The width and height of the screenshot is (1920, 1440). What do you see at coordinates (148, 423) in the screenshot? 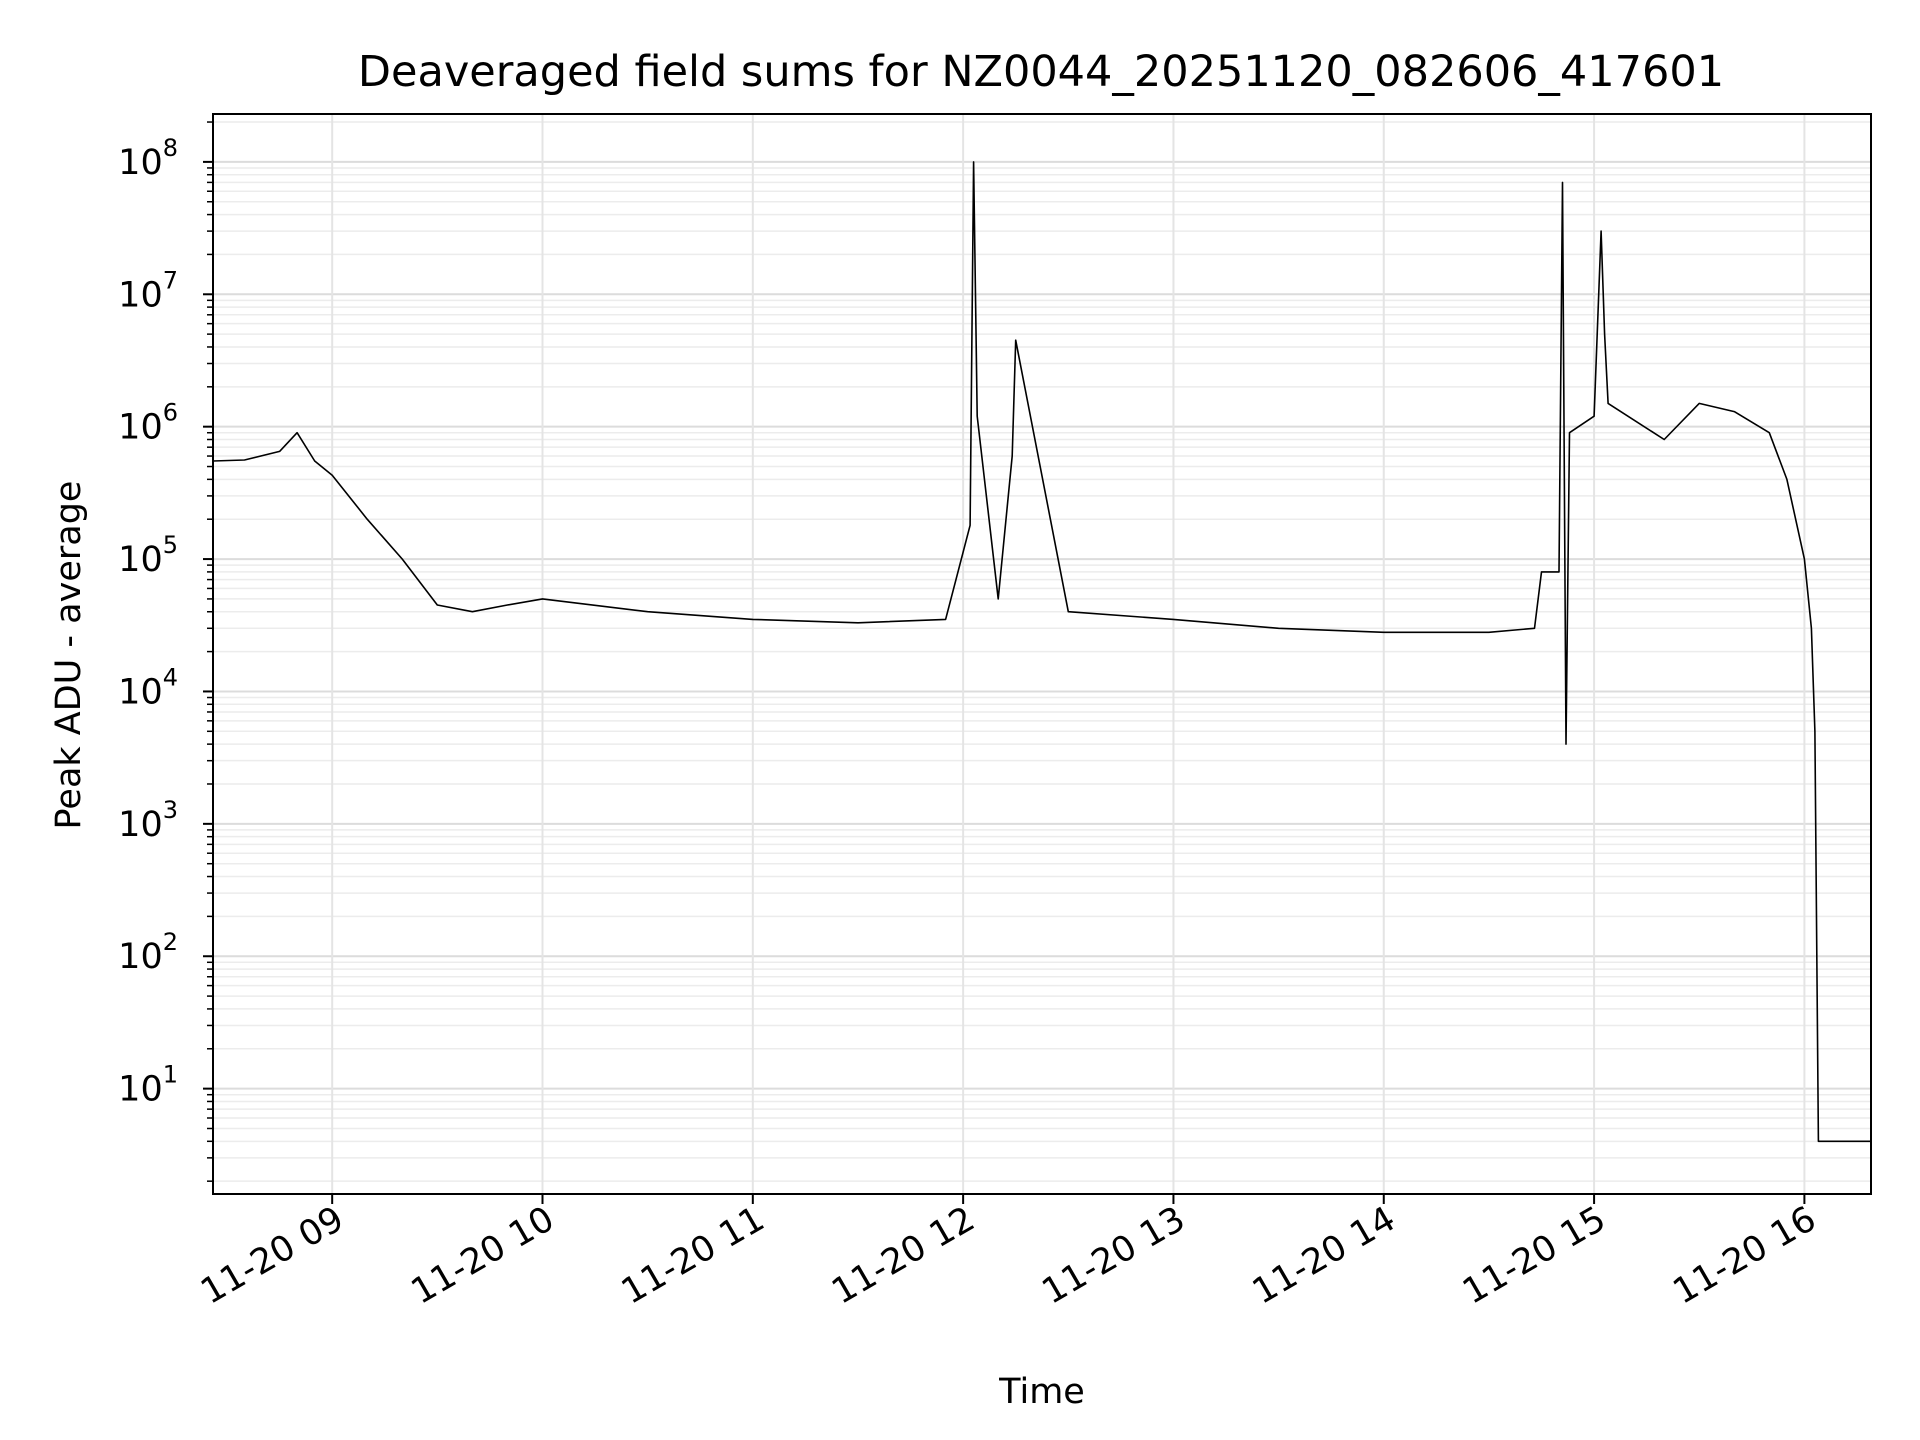
I see `y-tick-label: 10⁶` at bounding box center [148, 423].